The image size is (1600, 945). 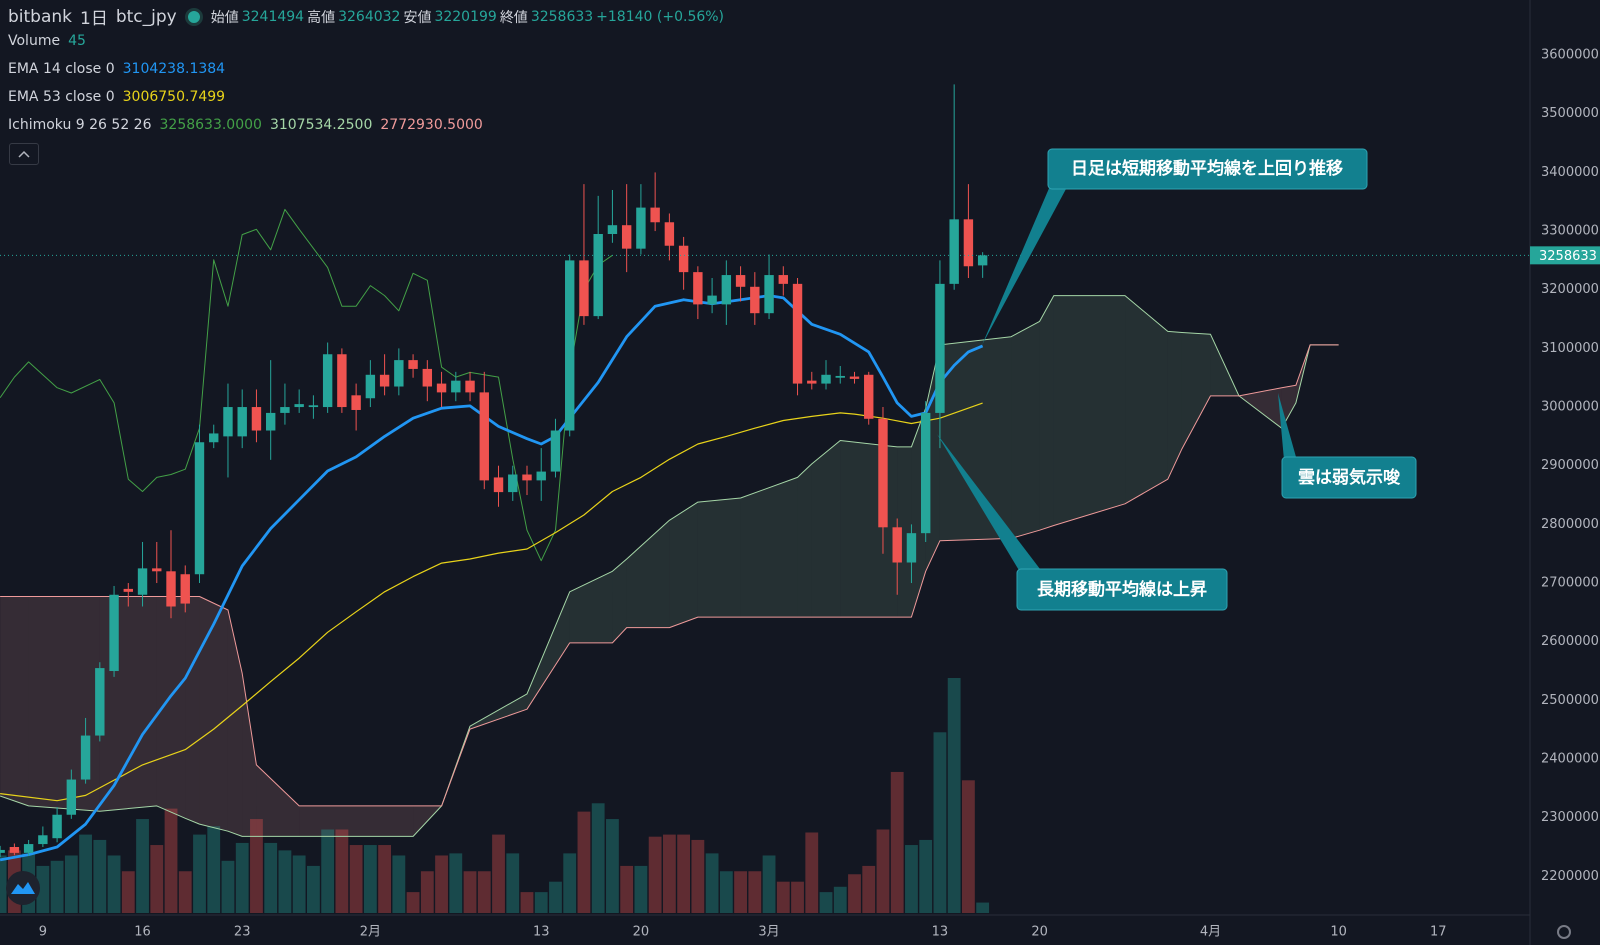 What do you see at coordinates (193, 16) in the screenshot?
I see `status-dot` at bounding box center [193, 16].